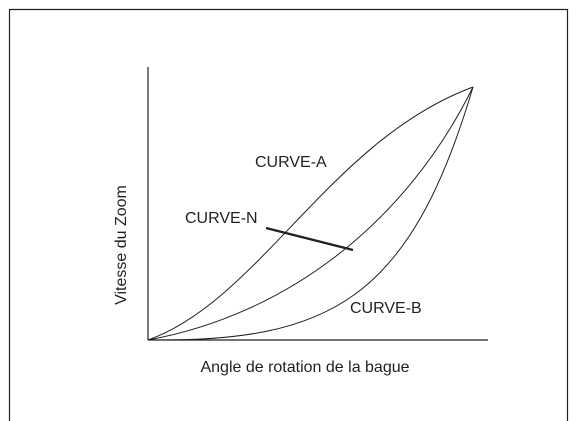 The width and height of the screenshot is (577, 421). What do you see at coordinates (121, 245) in the screenshot?
I see `y-axis-label: Vitesse du Zoom` at bounding box center [121, 245].